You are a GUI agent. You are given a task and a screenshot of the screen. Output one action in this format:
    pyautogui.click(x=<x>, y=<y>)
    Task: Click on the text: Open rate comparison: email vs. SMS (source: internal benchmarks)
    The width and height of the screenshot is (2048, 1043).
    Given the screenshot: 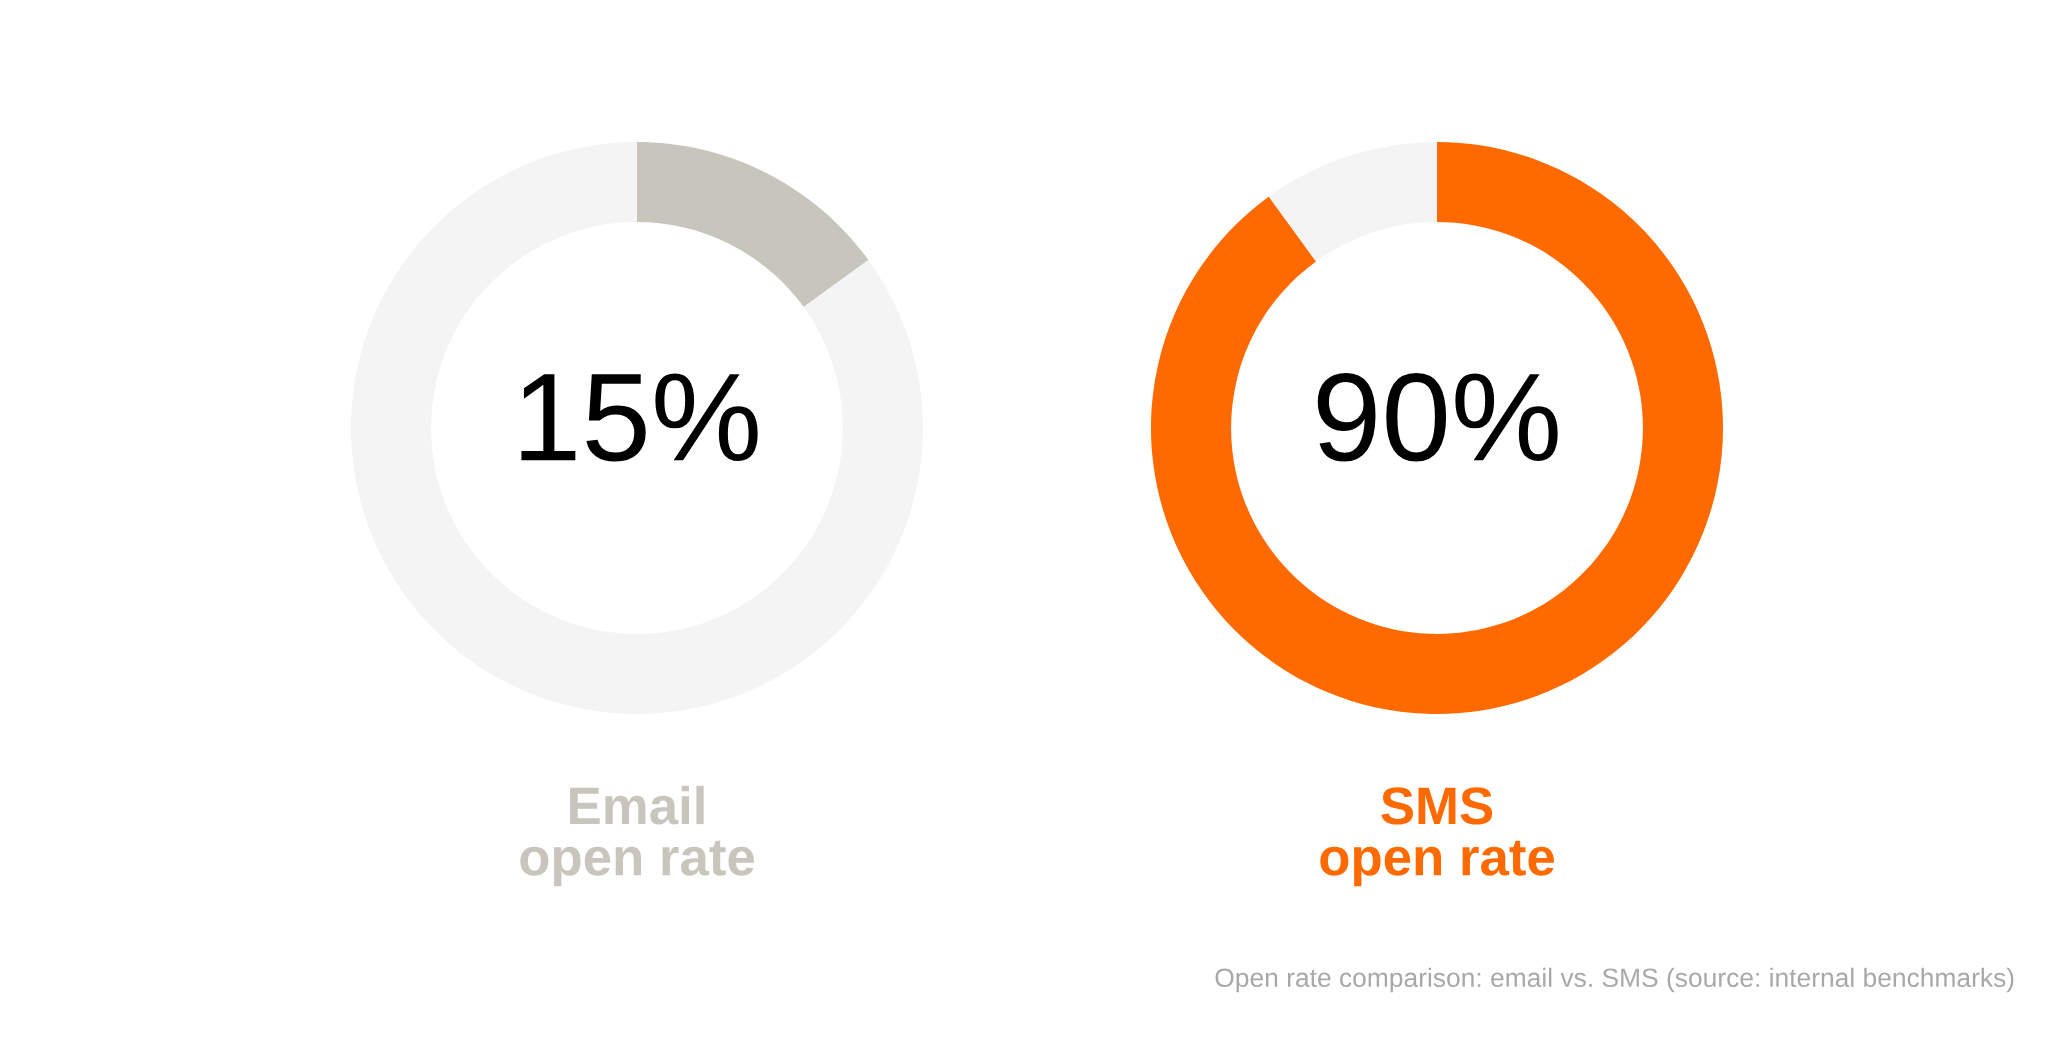 What is the action you would take?
    pyautogui.click(x=1614, y=980)
    